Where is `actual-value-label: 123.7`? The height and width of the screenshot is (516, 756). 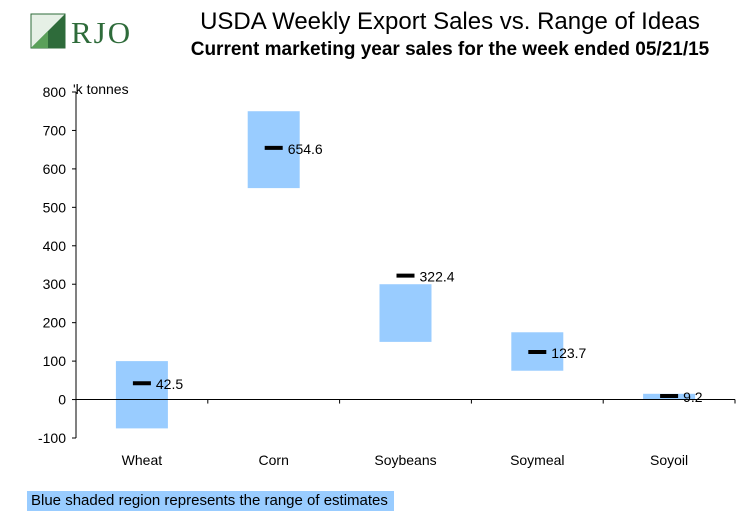 actual-value-label: 123.7 is located at coordinates (568, 353).